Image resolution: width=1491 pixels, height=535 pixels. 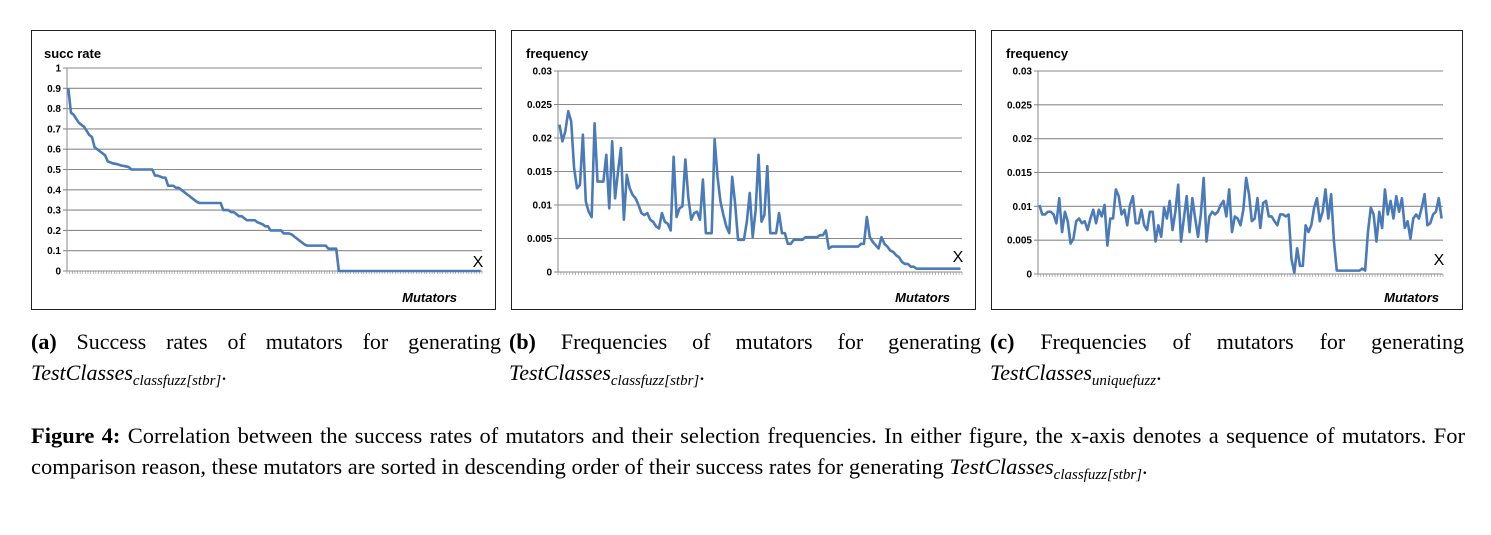 What do you see at coordinates (543, 72) in the screenshot?
I see `y-tick-label: 0.03` at bounding box center [543, 72].